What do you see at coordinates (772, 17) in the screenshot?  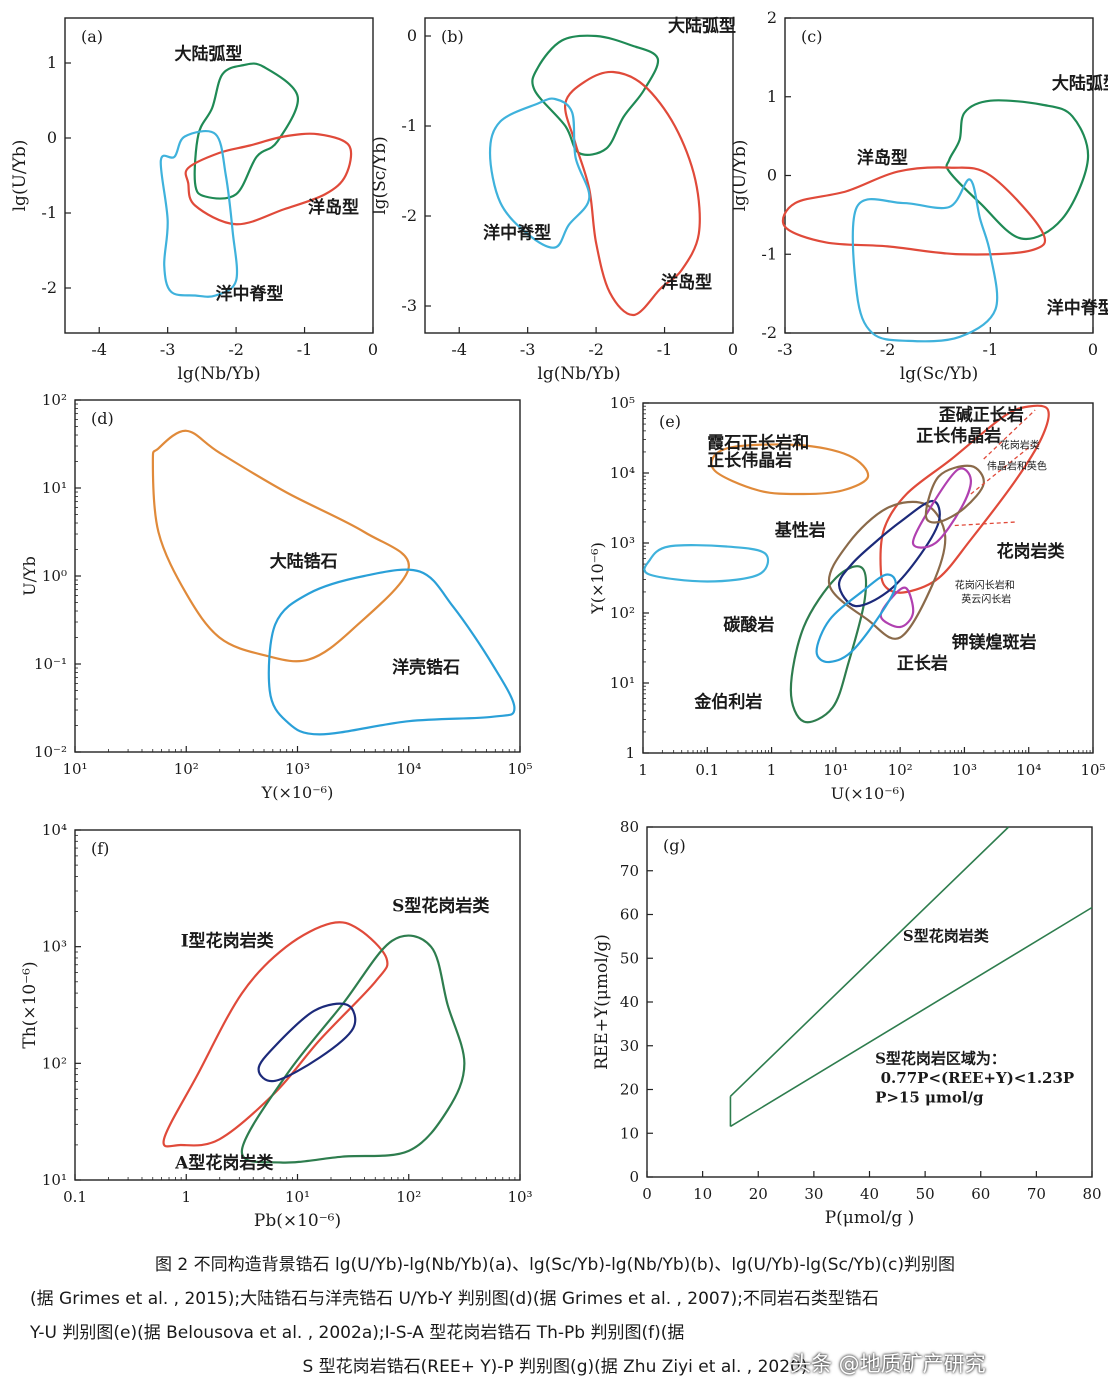 I see `y-tick-label: 2` at bounding box center [772, 17].